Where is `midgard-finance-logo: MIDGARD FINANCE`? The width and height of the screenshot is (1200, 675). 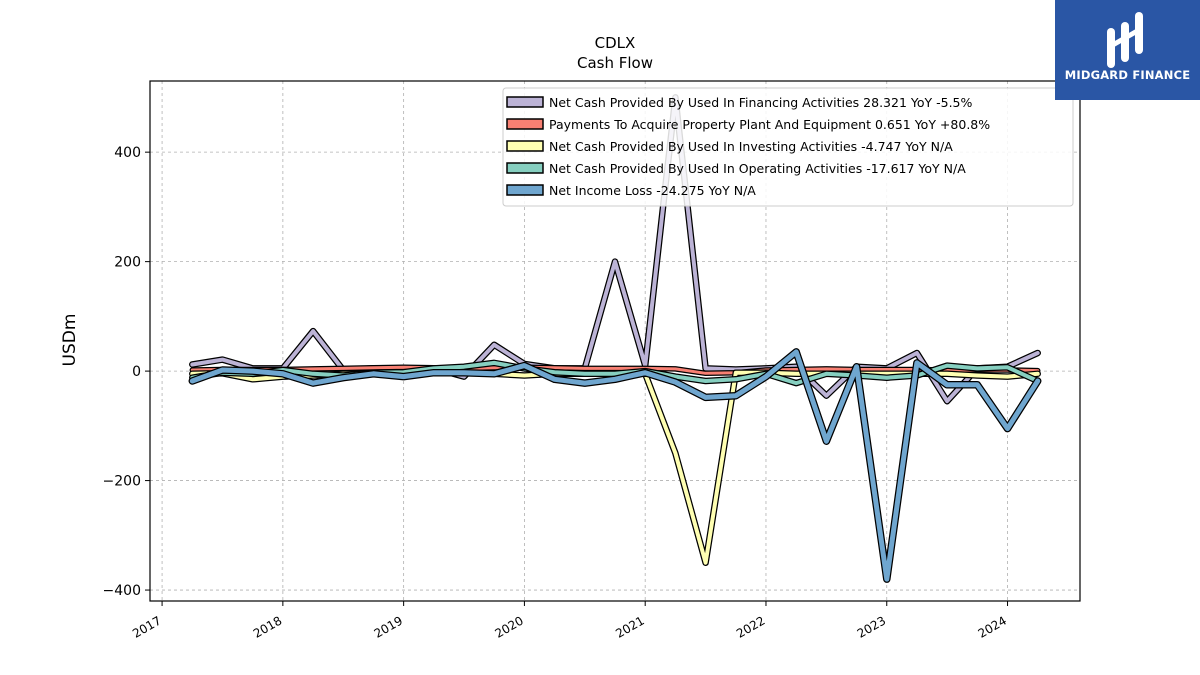
midgard-finance-logo: MIDGARD FINANCE is located at coordinates (1127, 50).